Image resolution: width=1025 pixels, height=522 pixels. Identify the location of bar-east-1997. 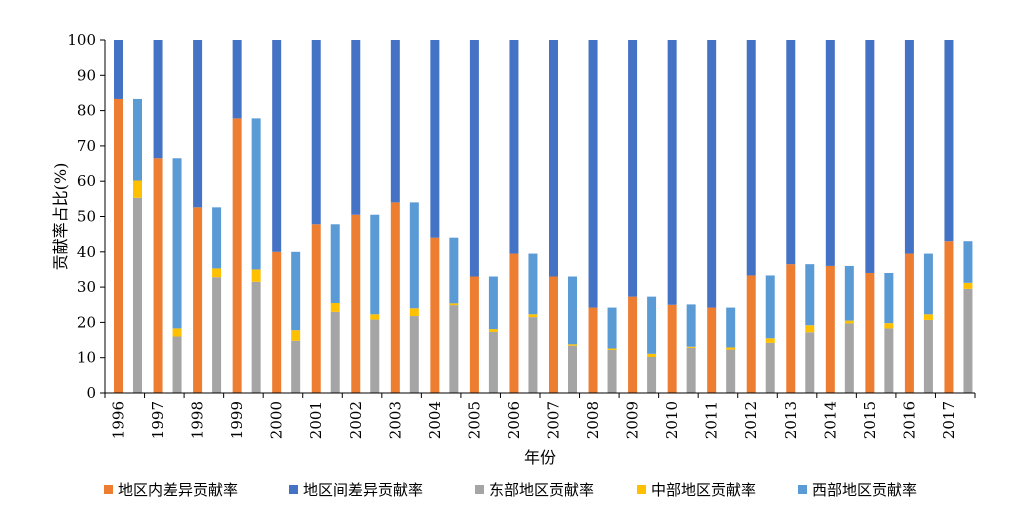
(177, 364).